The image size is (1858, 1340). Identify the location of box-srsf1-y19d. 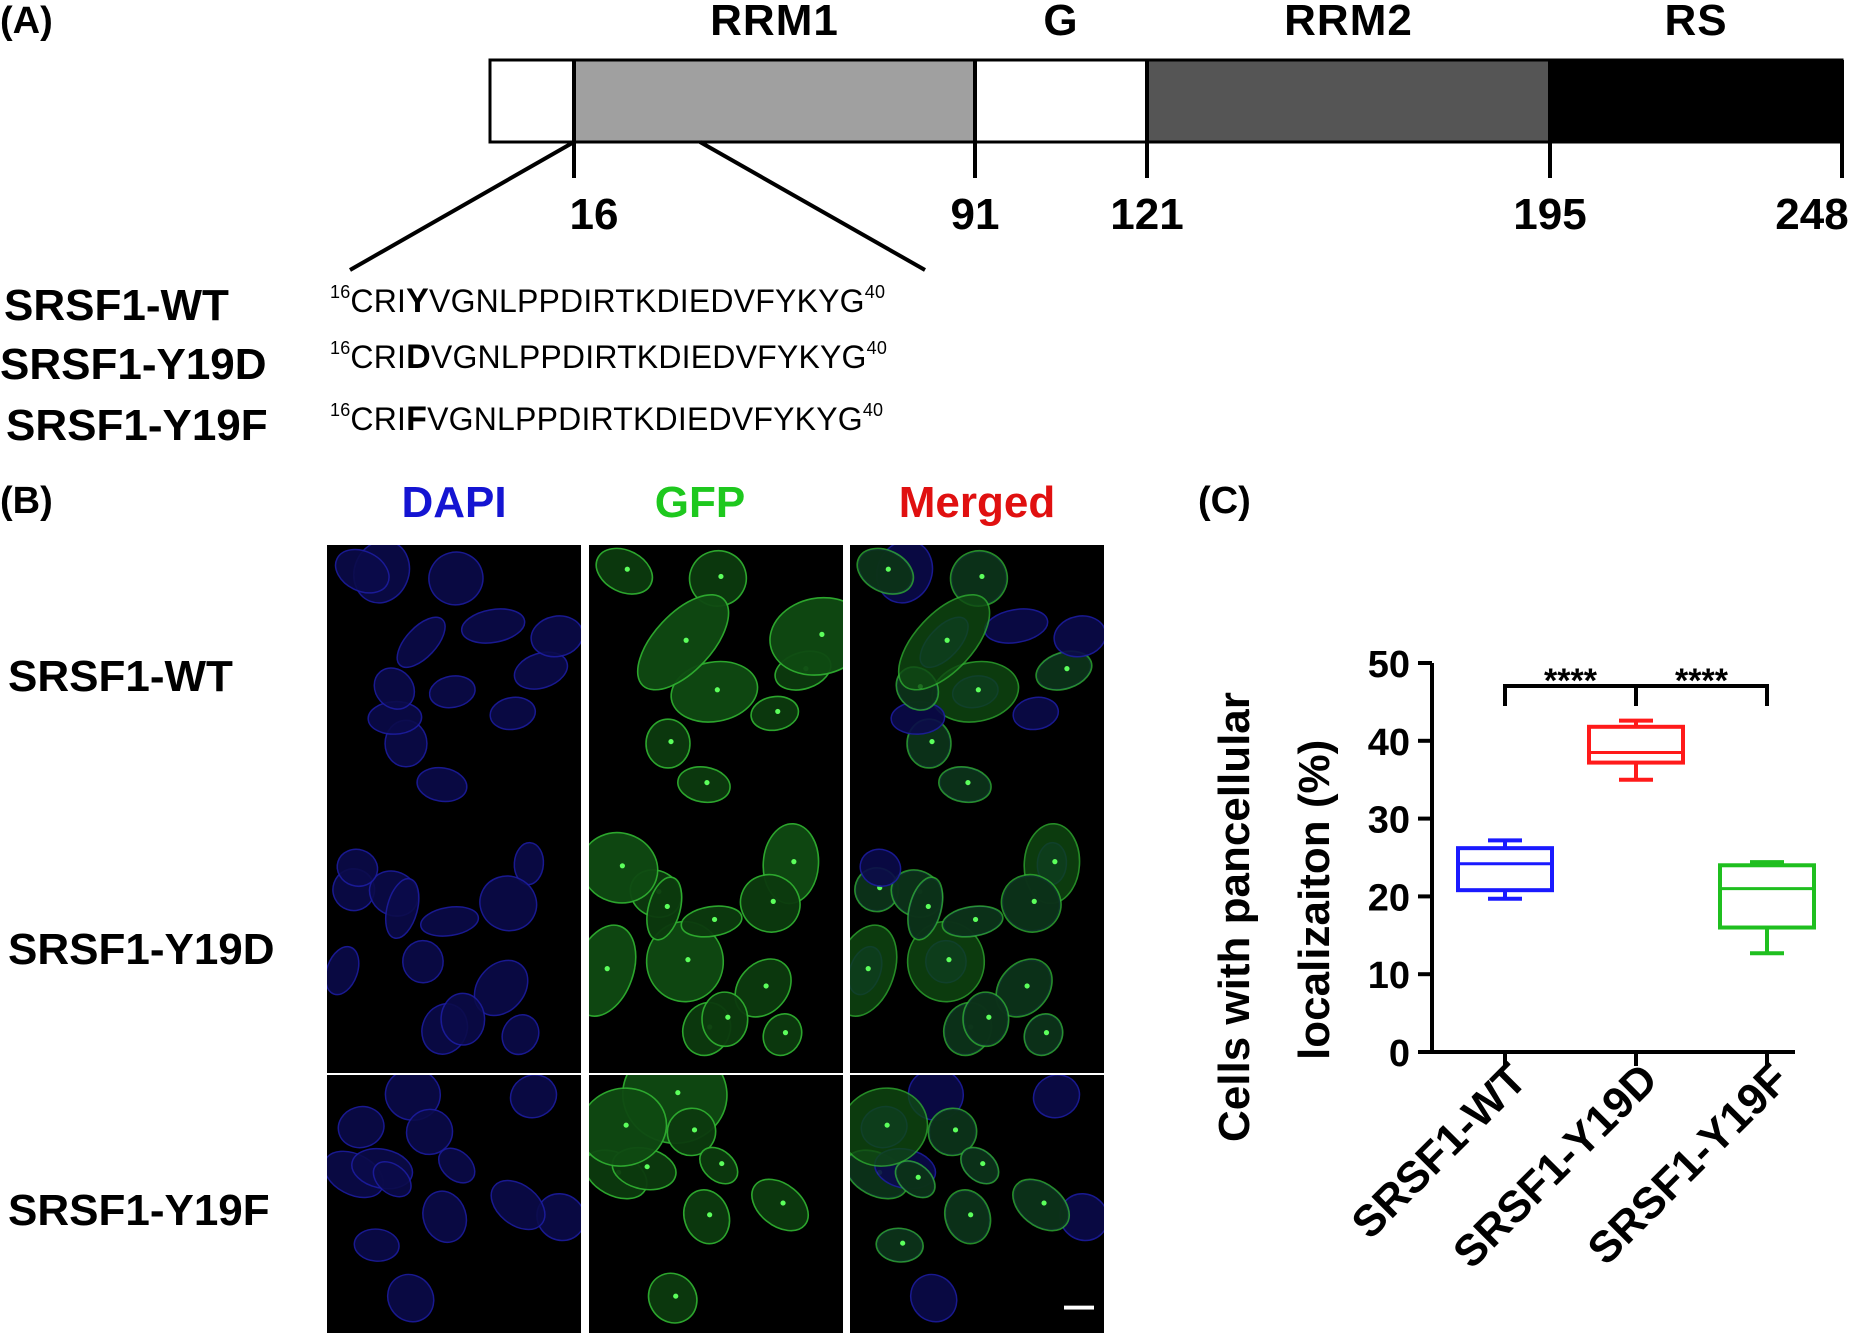
(1636, 750).